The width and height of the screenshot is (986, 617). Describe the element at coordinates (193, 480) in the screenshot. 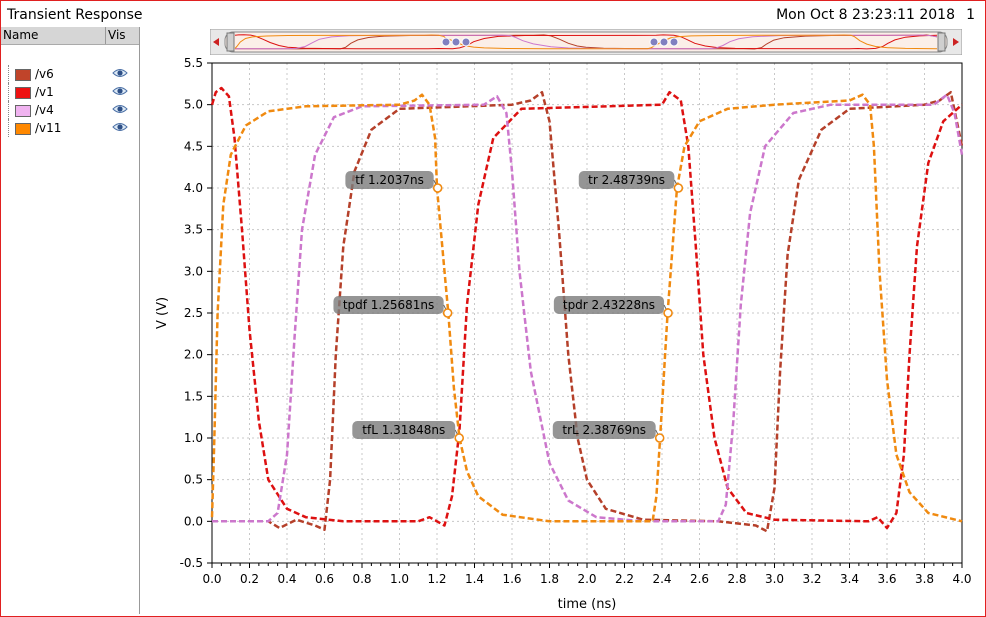

I see `y-tick-label: 0.5` at that location.